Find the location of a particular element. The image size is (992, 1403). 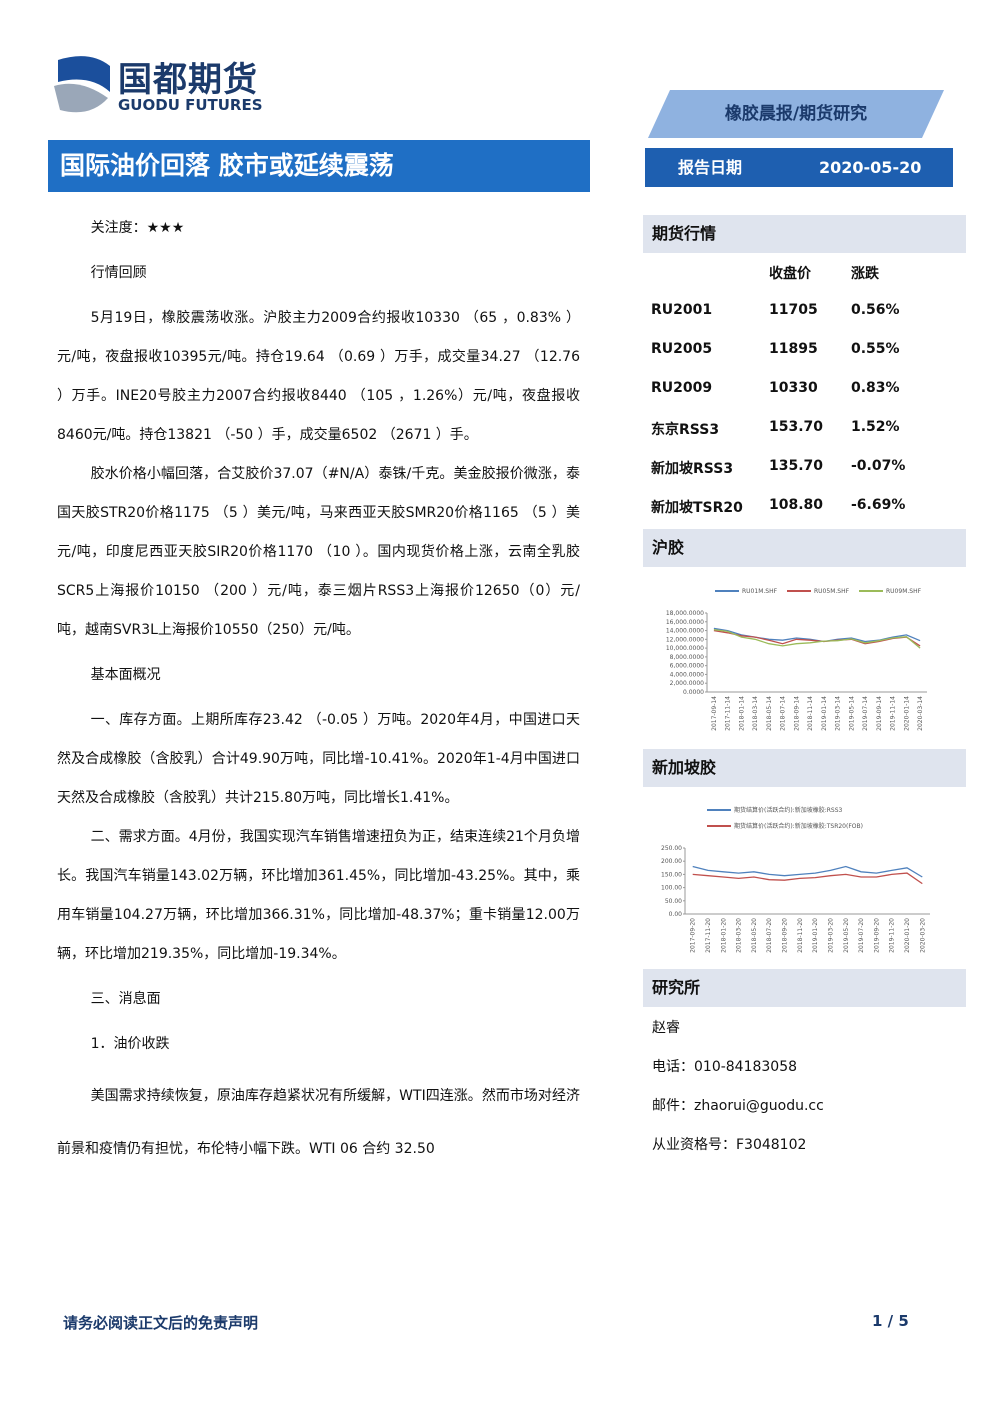

x-tick-label: 2019-05-20 is located at coordinates (846, 935).